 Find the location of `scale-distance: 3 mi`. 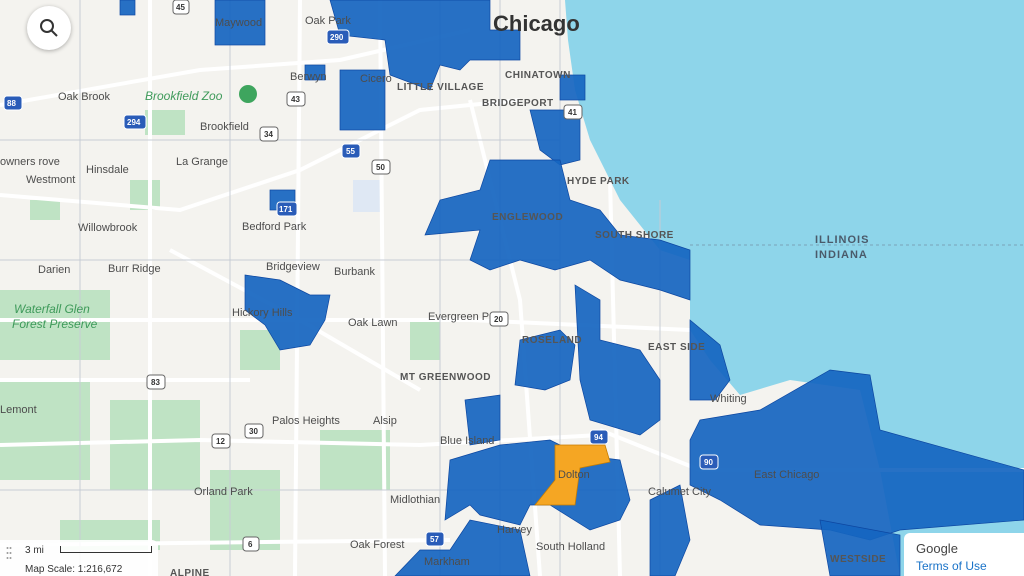

scale-distance: 3 mi is located at coordinates (34, 550).